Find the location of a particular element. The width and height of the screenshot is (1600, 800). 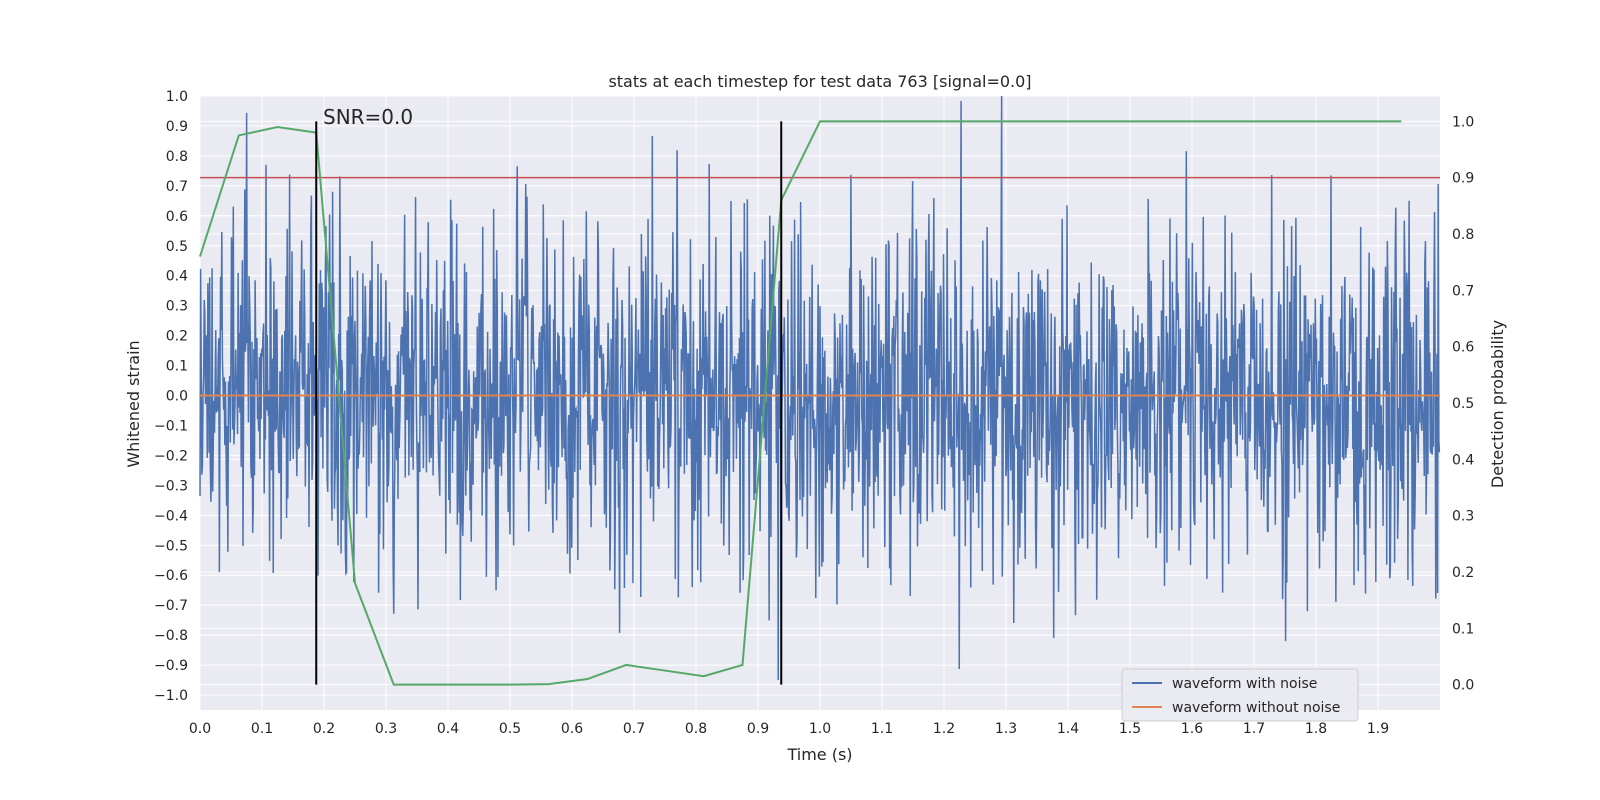

y-tick-label: 0.1 is located at coordinates (177, 367).